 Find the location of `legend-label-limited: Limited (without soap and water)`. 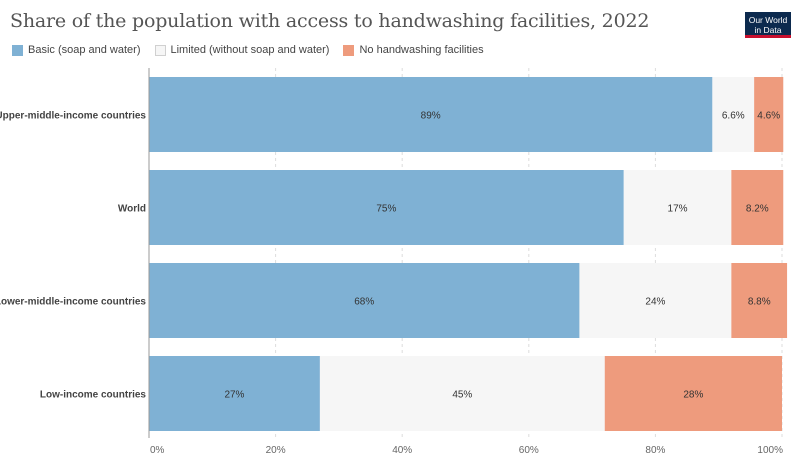

legend-label-limited: Limited (without soap and water) is located at coordinates (250, 50).